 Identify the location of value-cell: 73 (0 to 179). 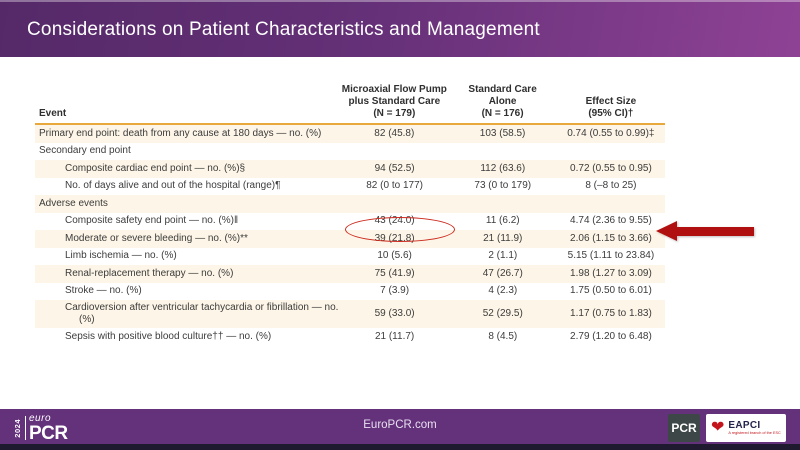
(503, 186).